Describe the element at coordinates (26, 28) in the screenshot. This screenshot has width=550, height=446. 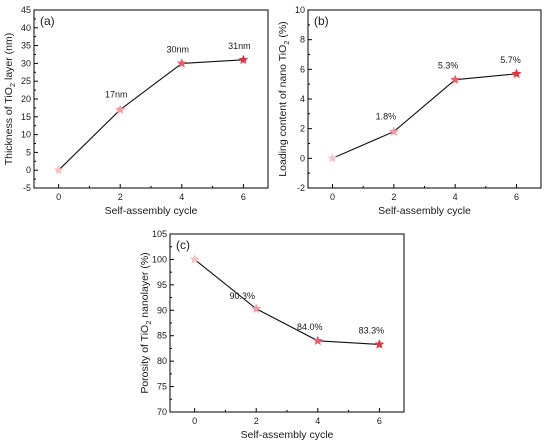
I see `y-tick-label: 40` at that location.